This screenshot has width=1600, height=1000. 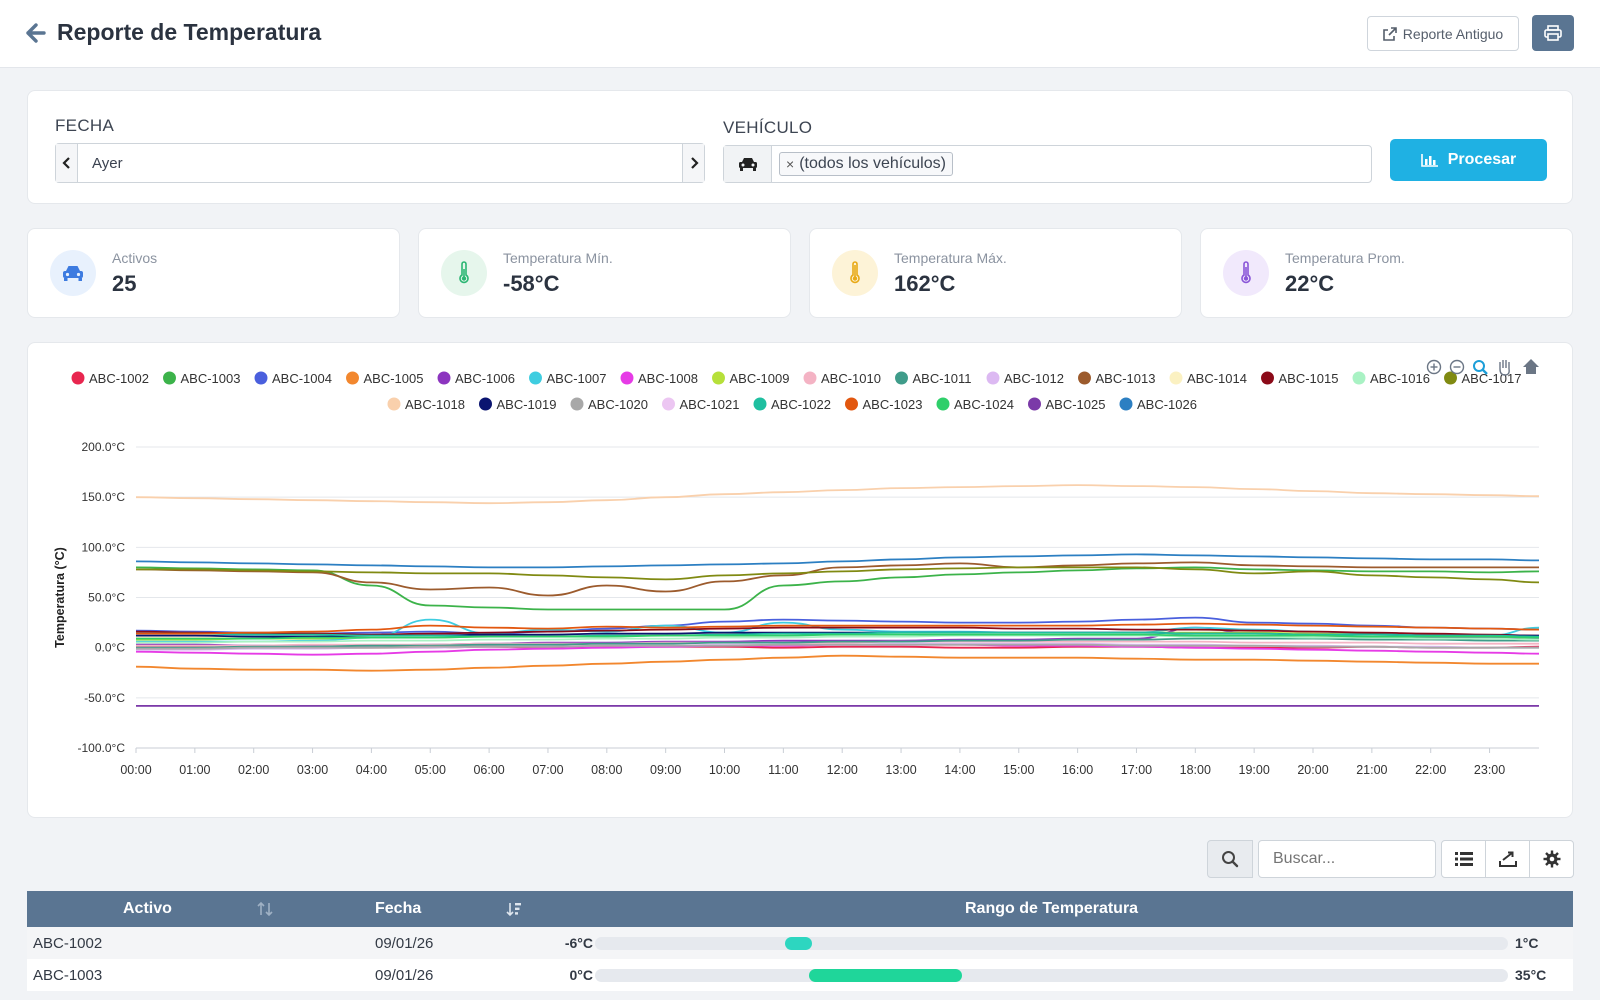 What do you see at coordinates (68, 943) in the screenshot?
I see `cell-asset: ABC-1002` at bounding box center [68, 943].